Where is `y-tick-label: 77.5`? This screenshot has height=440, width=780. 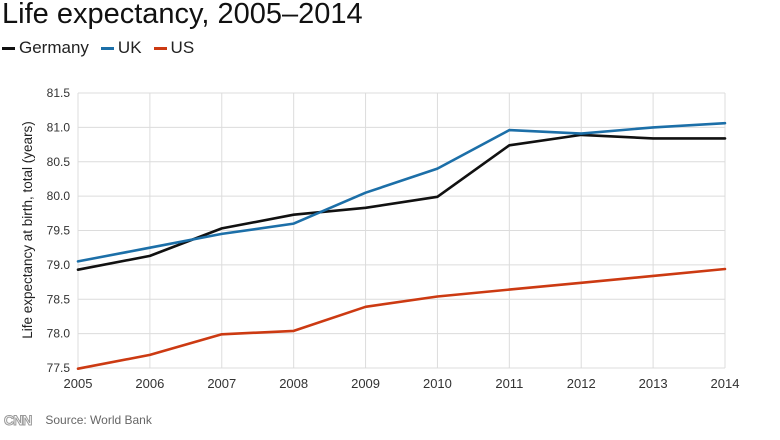 y-tick-label: 77.5 is located at coordinates (59, 368).